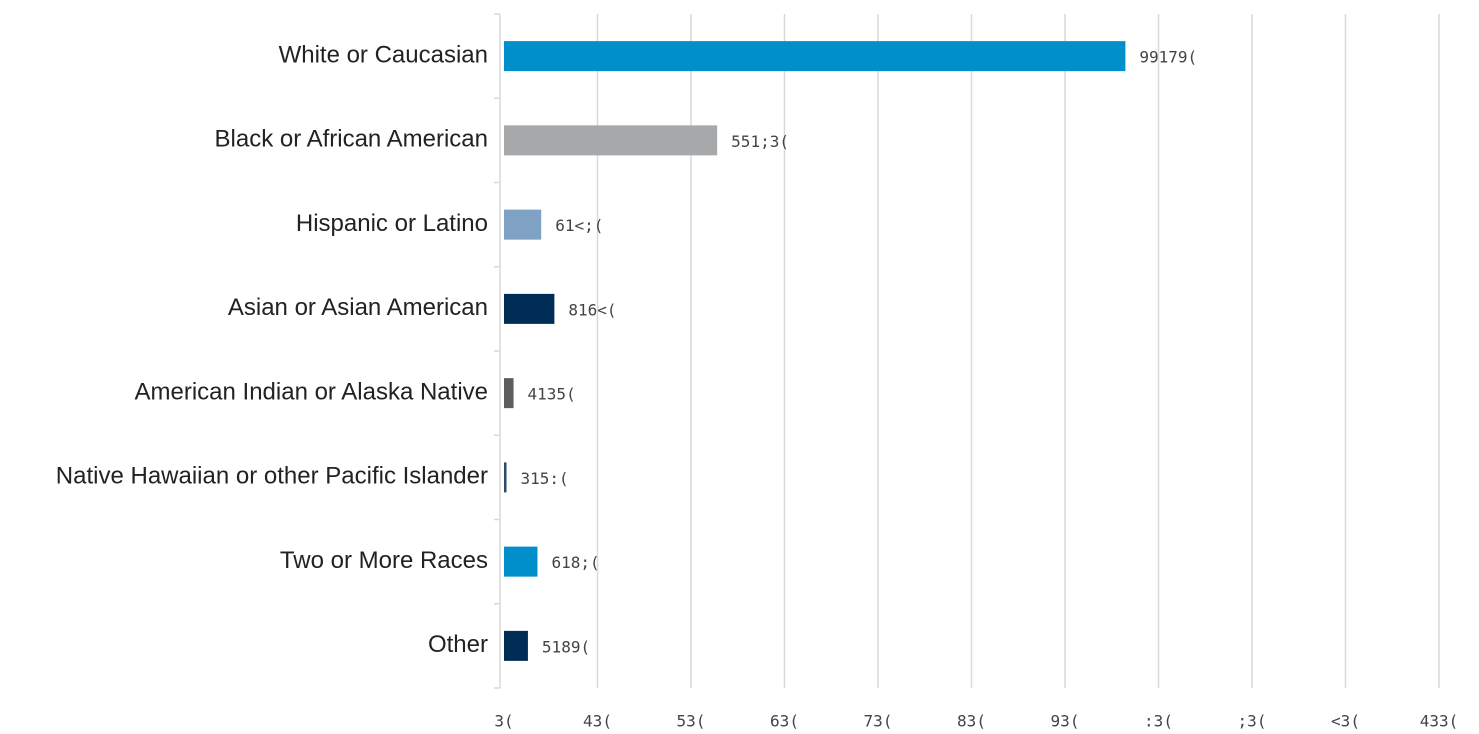  Describe the element at coordinates (579, 225) in the screenshot. I see `value-label: 61<;(` at that location.